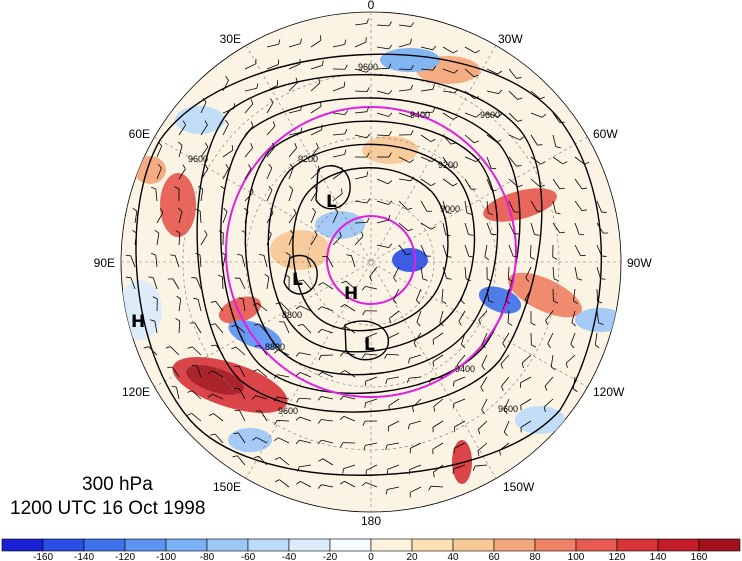  I want to click on colorbar-tick-label: 140, so click(658, 556).